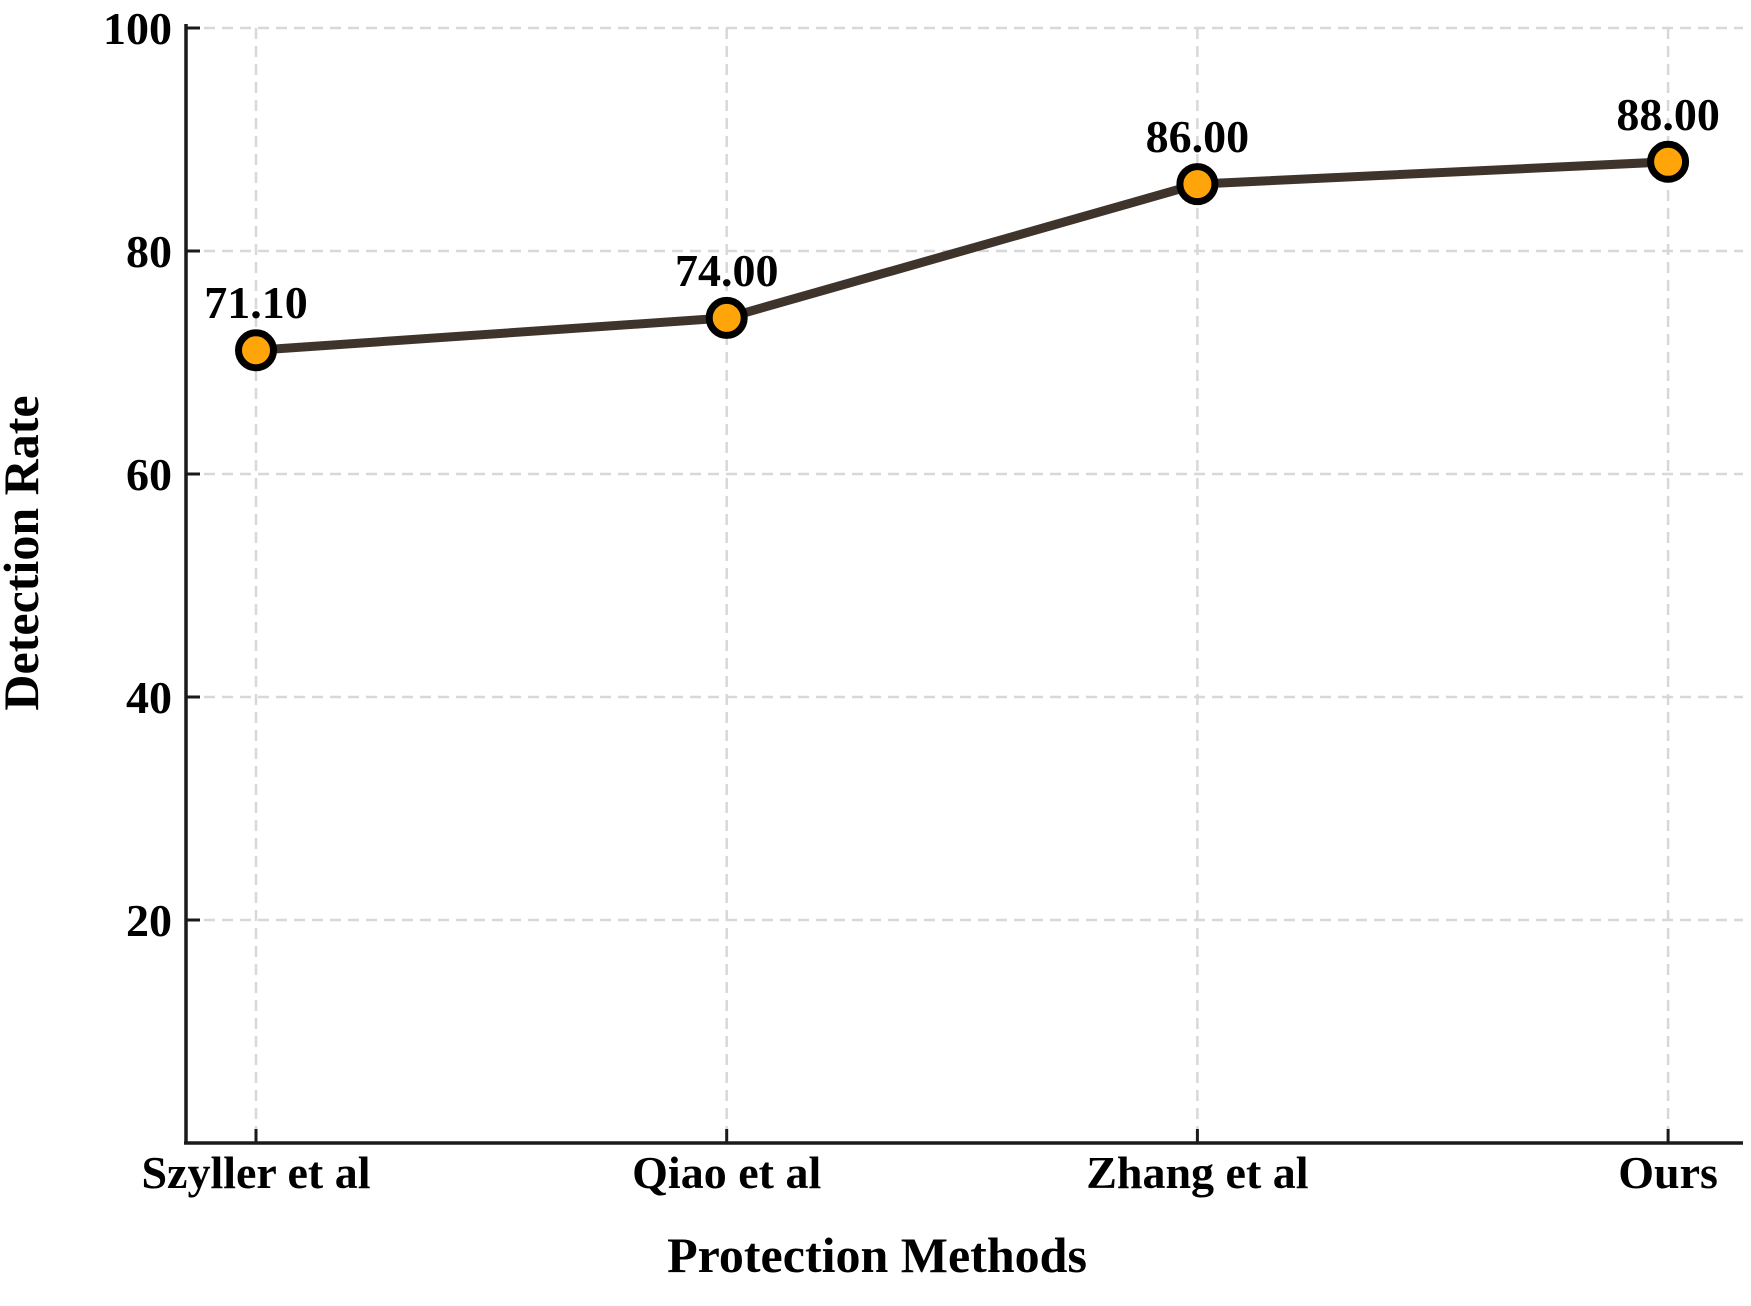  What do you see at coordinates (727, 270) in the screenshot?
I see `data-point-value-label: 74.00` at bounding box center [727, 270].